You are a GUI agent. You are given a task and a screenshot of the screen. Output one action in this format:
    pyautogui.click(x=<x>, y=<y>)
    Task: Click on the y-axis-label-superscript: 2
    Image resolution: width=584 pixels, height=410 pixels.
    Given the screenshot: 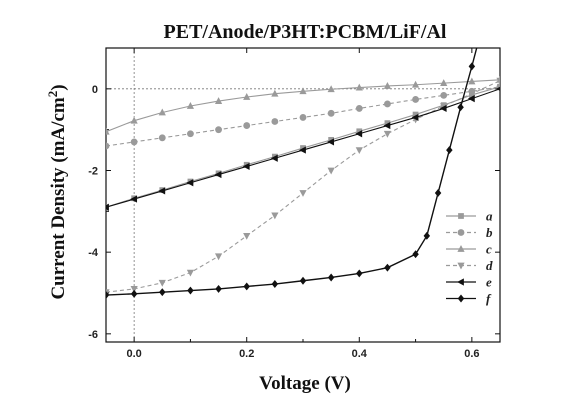 What is the action you would take?
    pyautogui.click(x=52, y=94)
    